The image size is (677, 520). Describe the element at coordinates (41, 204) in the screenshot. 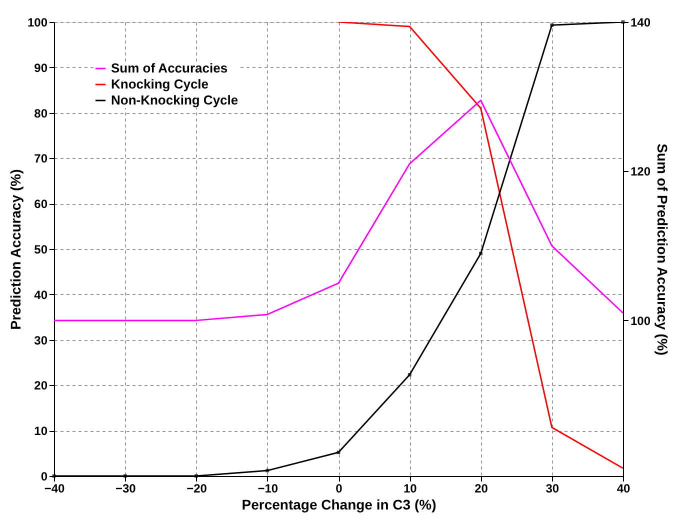

I see `y-tick-label: 60` at that location.